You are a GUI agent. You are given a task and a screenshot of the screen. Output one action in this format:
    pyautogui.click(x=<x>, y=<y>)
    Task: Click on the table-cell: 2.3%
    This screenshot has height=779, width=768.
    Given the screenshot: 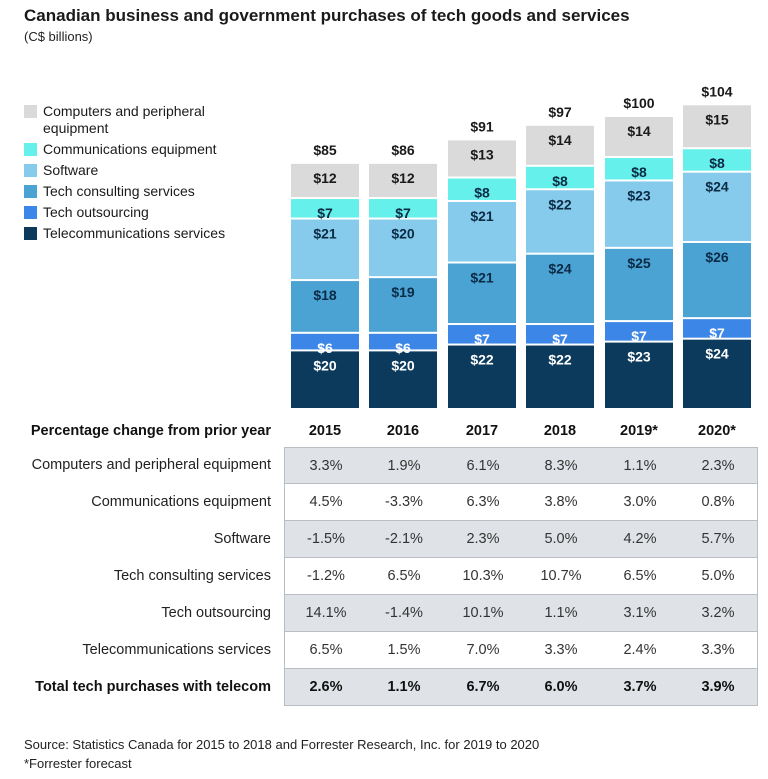 What is the action you would take?
    pyautogui.click(x=718, y=466)
    